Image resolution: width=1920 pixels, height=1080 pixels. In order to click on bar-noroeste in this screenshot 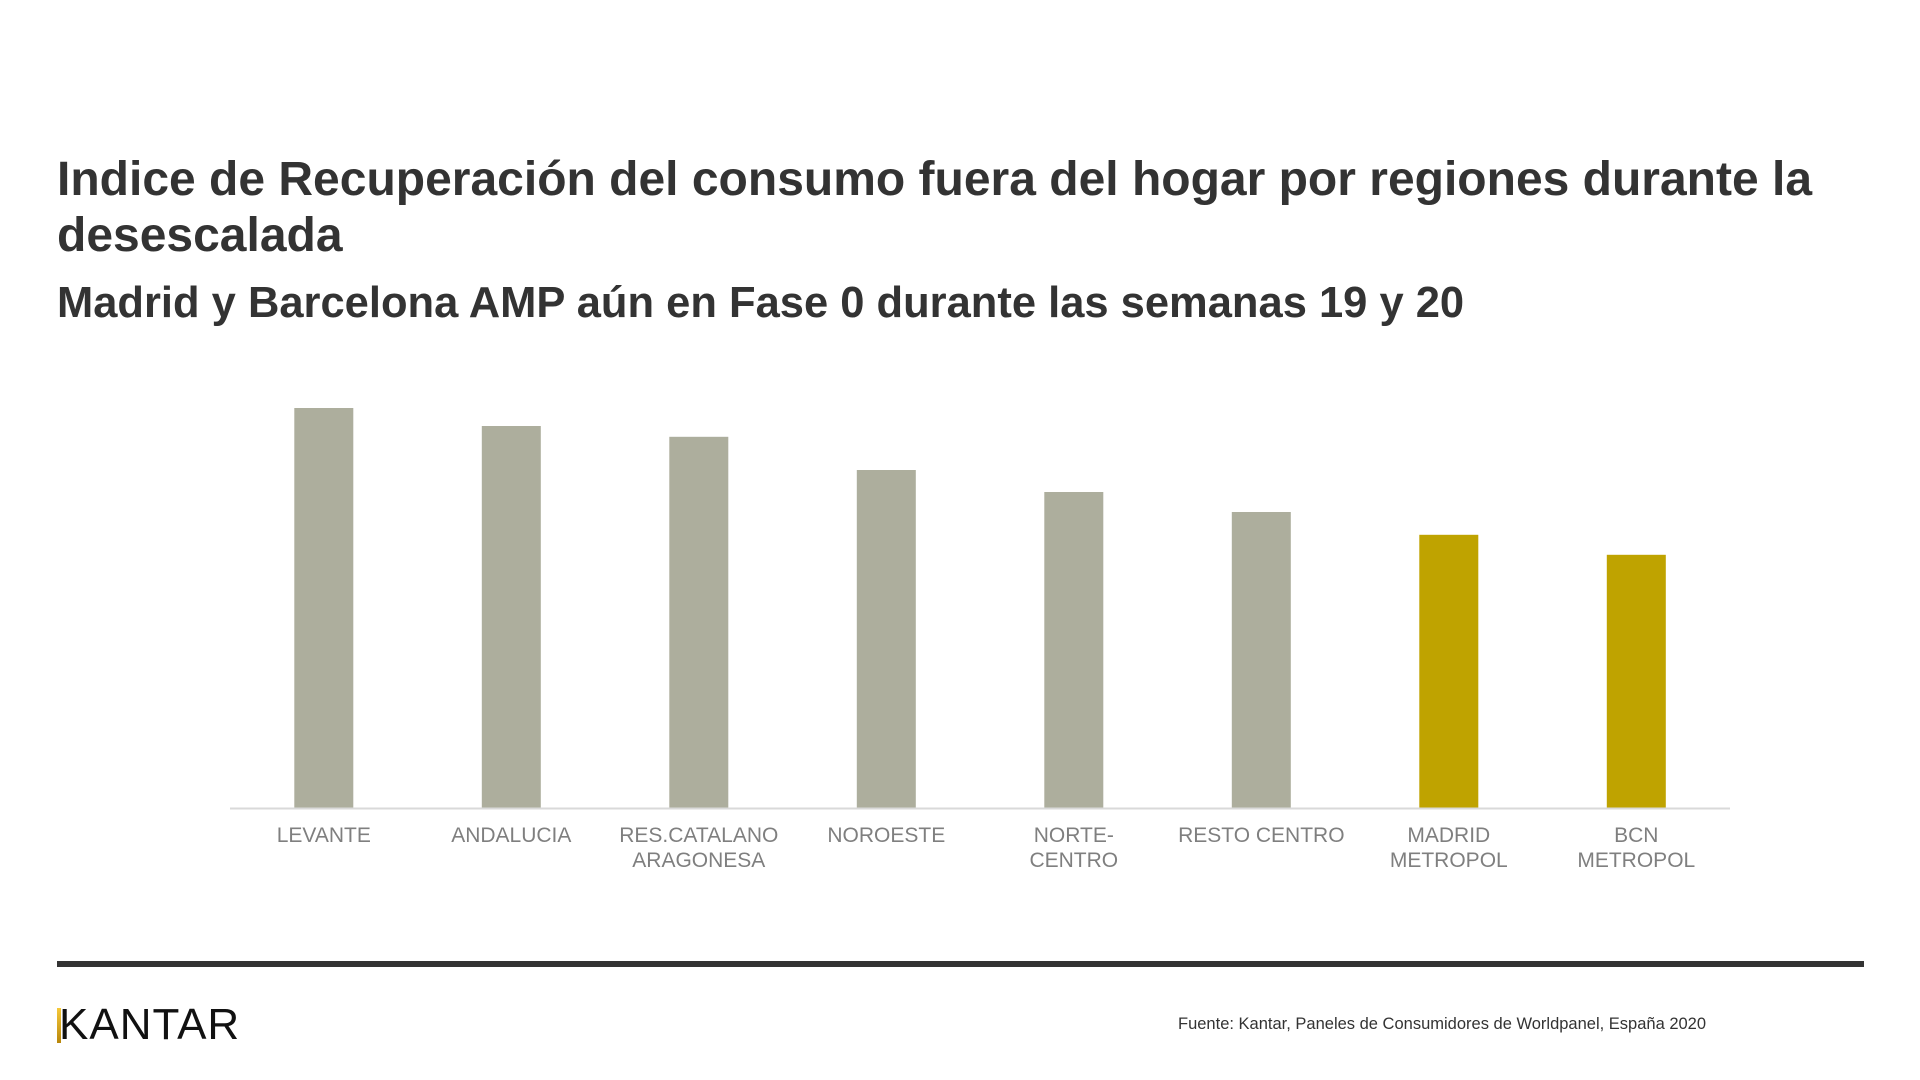, I will do `click(886, 639)`.